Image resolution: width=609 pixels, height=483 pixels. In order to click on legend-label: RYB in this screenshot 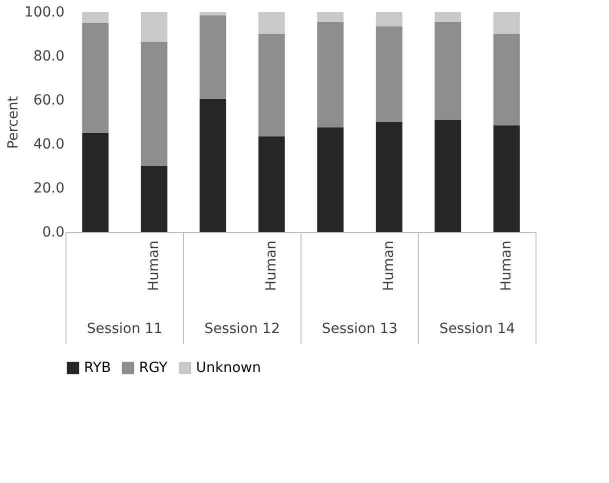, I will do `click(97, 368)`.